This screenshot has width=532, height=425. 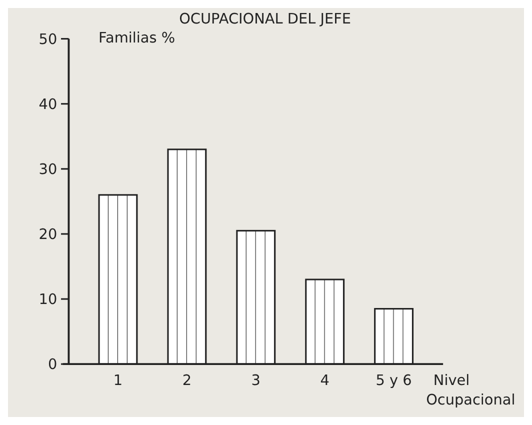 What do you see at coordinates (48, 300) in the screenshot?
I see `y-tick-label: 10` at bounding box center [48, 300].